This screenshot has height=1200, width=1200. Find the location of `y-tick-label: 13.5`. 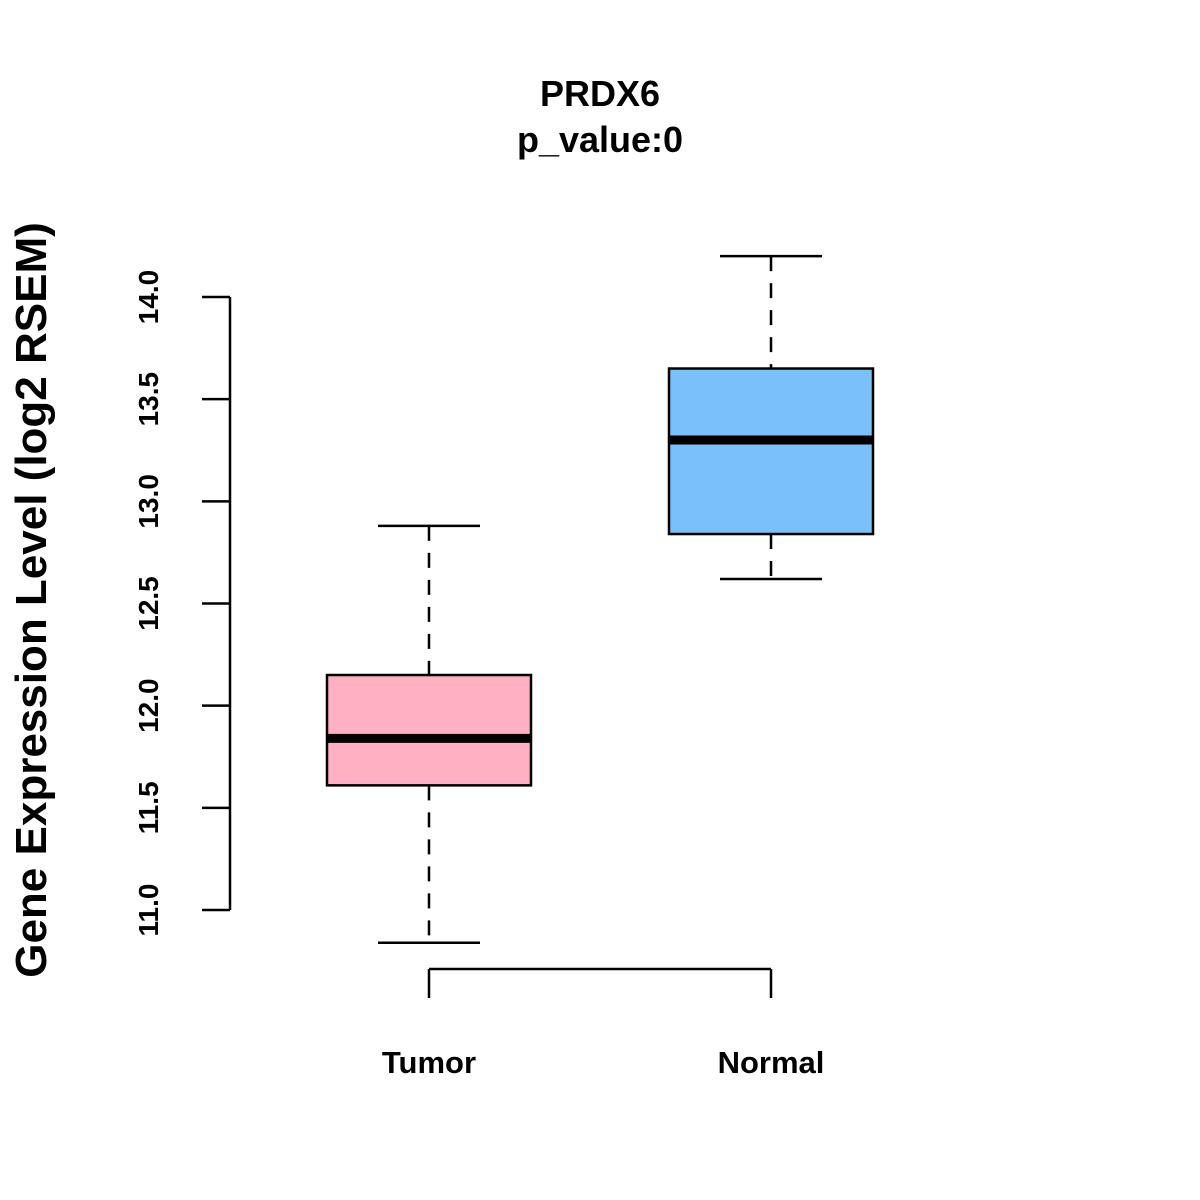

y-tick-label: 13.5 is located at coordinates (148, 399).